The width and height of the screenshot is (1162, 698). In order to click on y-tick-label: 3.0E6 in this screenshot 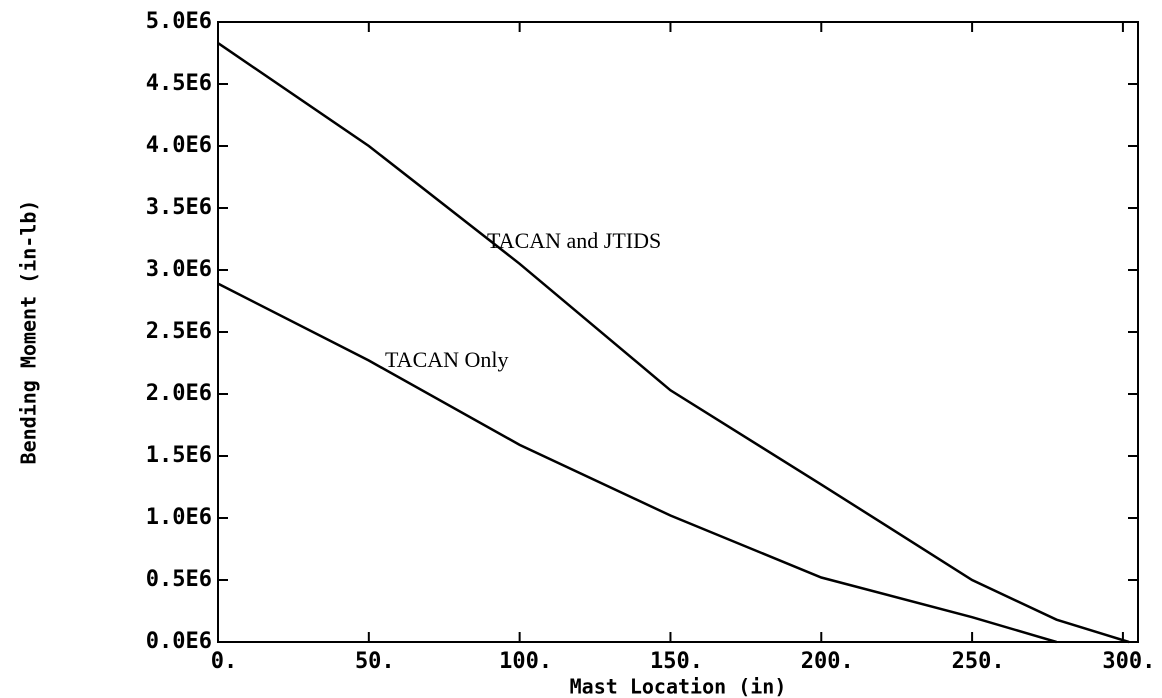, I will do `click(179, 269)`.